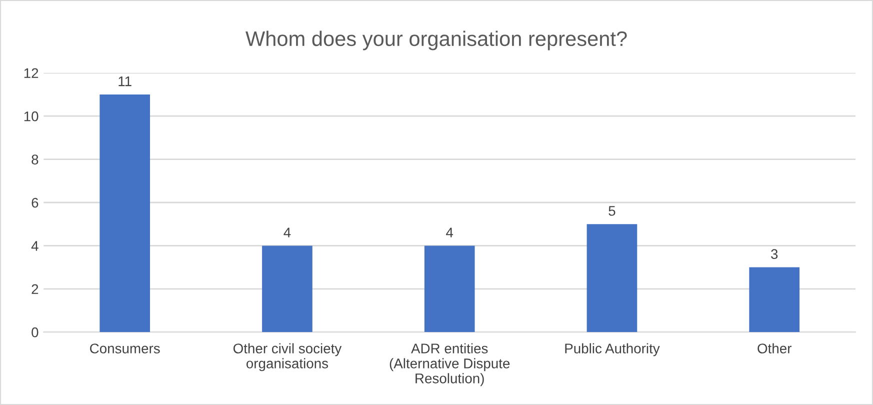  What do you see at coordinates (35, 203) in the screenshot?
I see `y-tick-label: 6` at bounding box center [35, 203].